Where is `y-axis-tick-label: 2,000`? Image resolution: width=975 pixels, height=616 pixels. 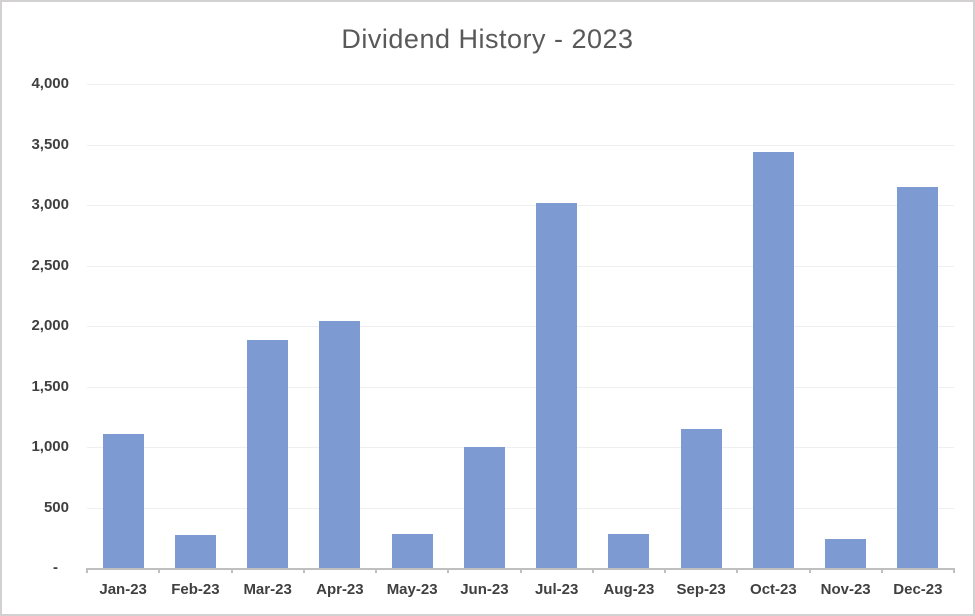 y-axis-tick-label: 2,000 is located at coordinates (50, 325).